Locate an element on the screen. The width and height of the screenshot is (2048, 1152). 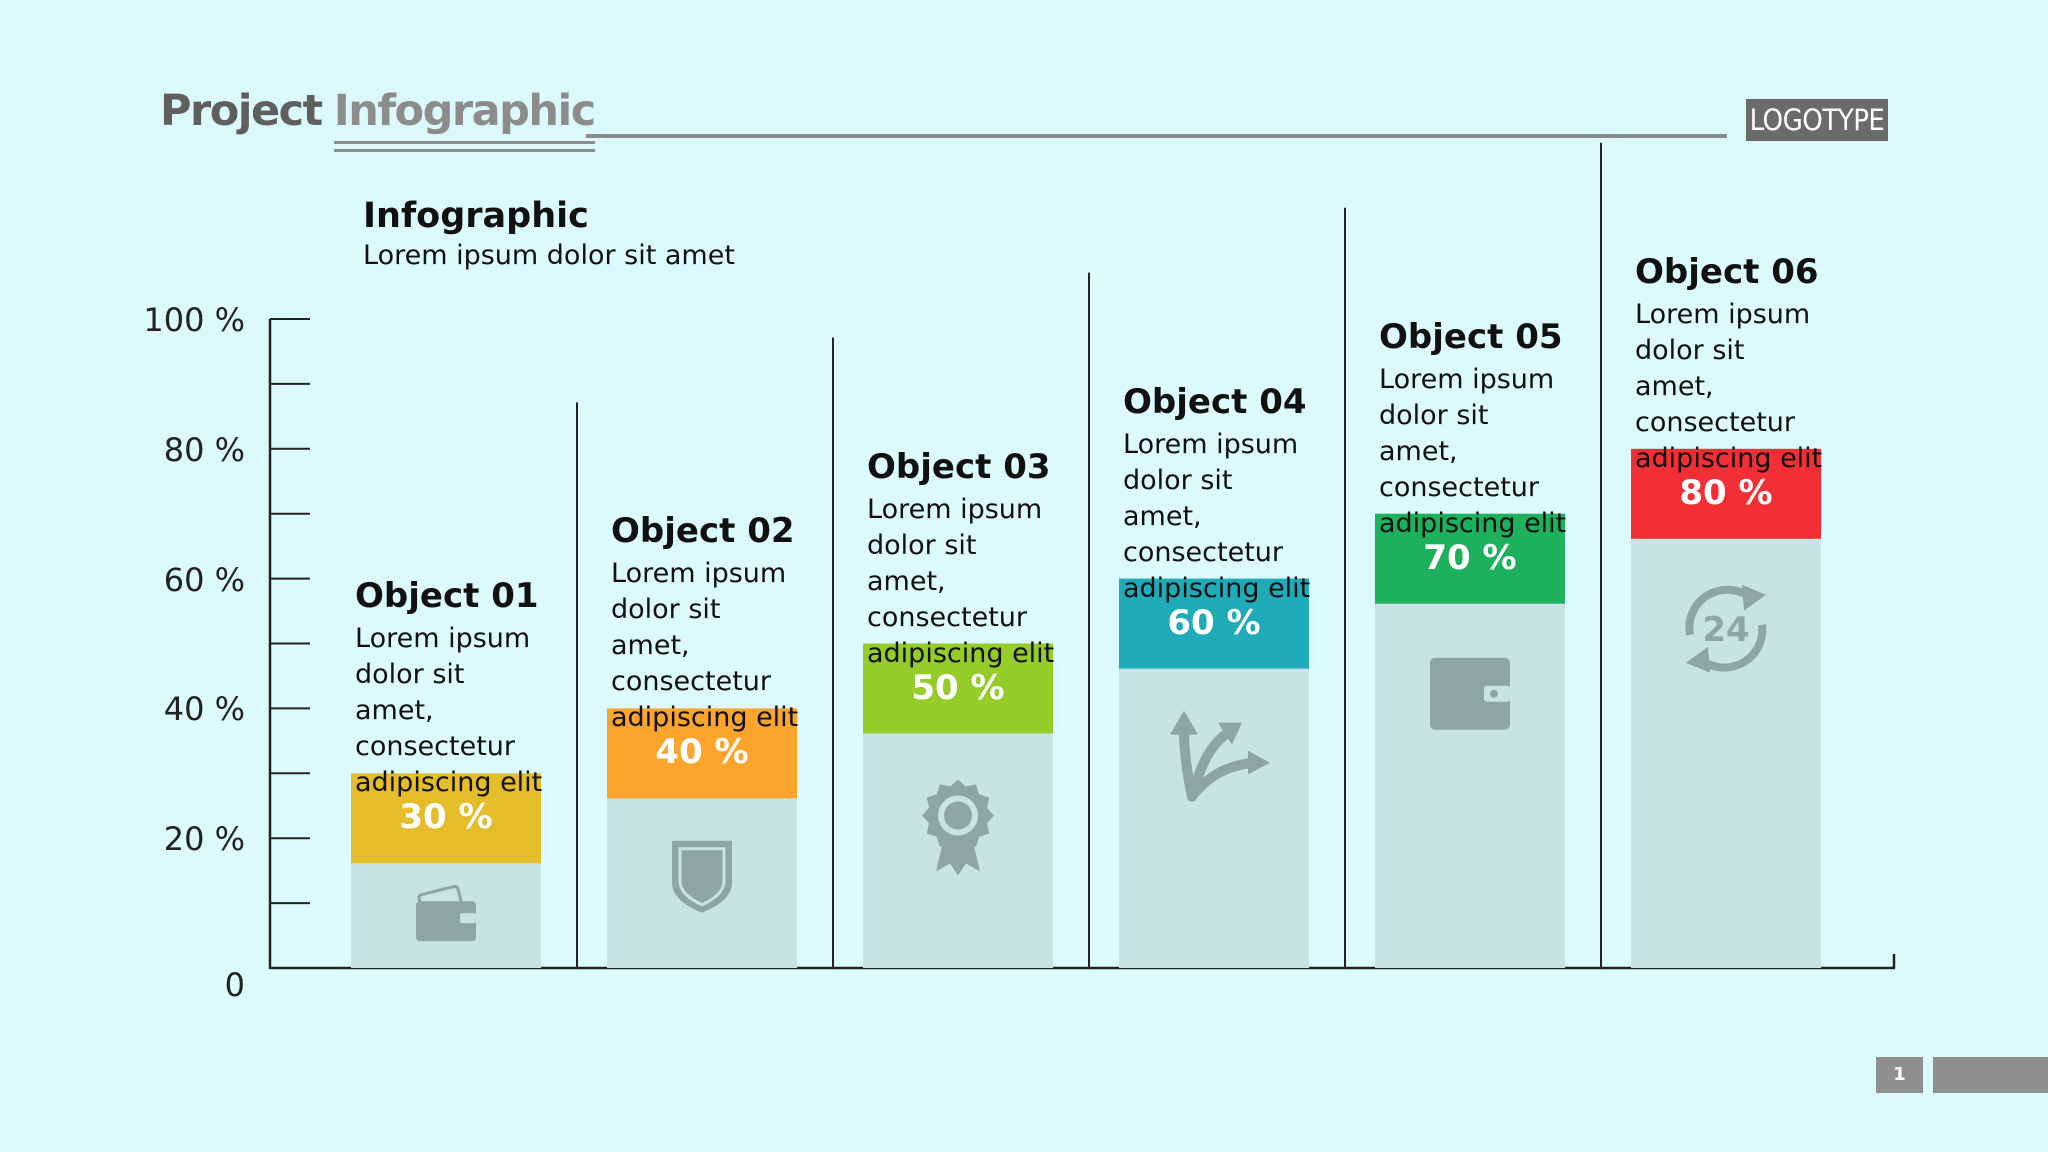
page-number-bar is located at coordinates (1990, 1075).